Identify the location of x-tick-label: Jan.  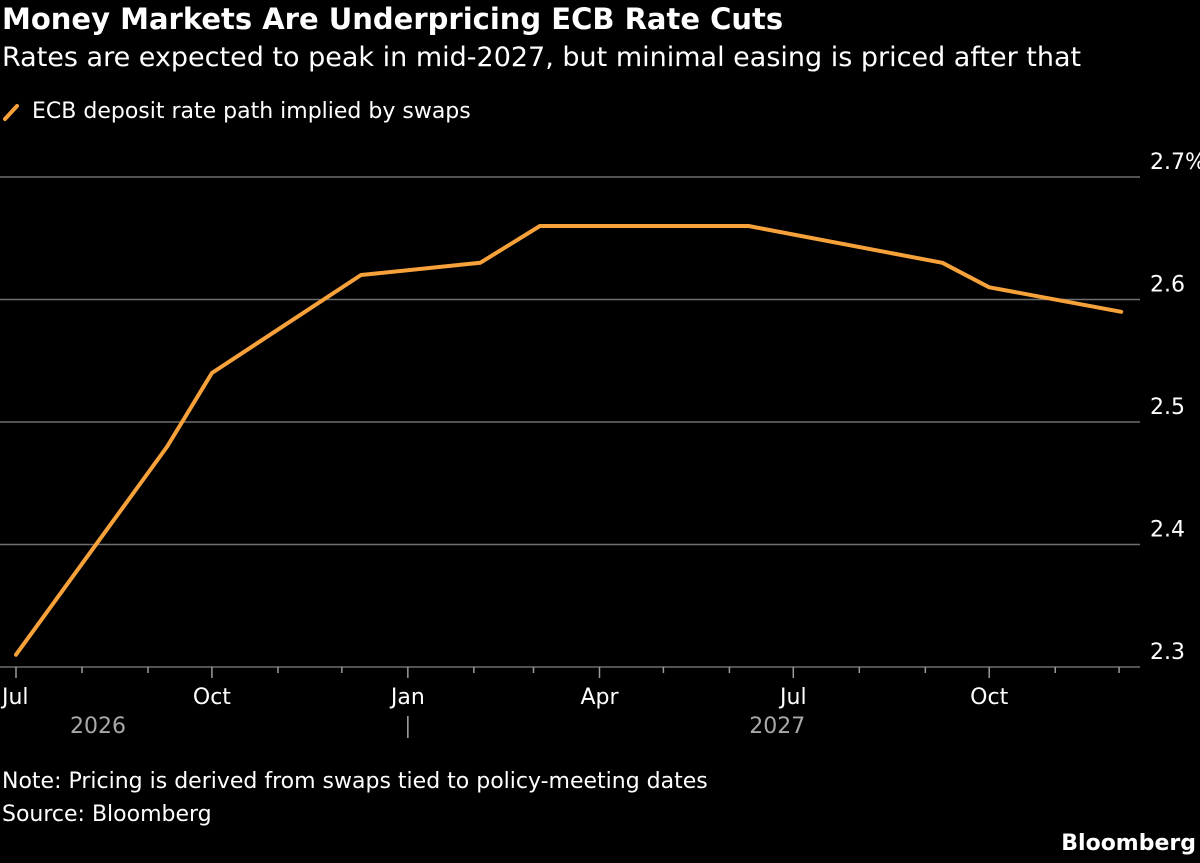
(407, 697).